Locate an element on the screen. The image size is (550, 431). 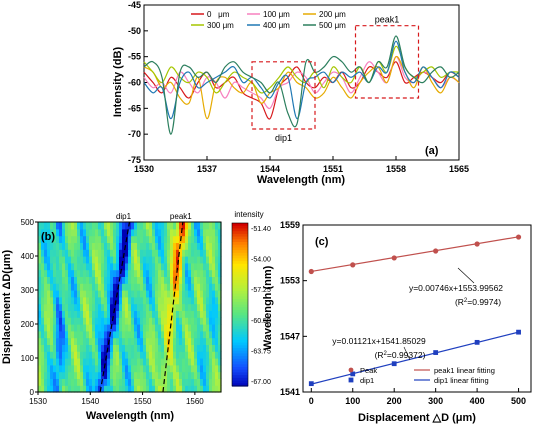
panel-c-ytick-label: 1541 is located at coordinates (290, 392).